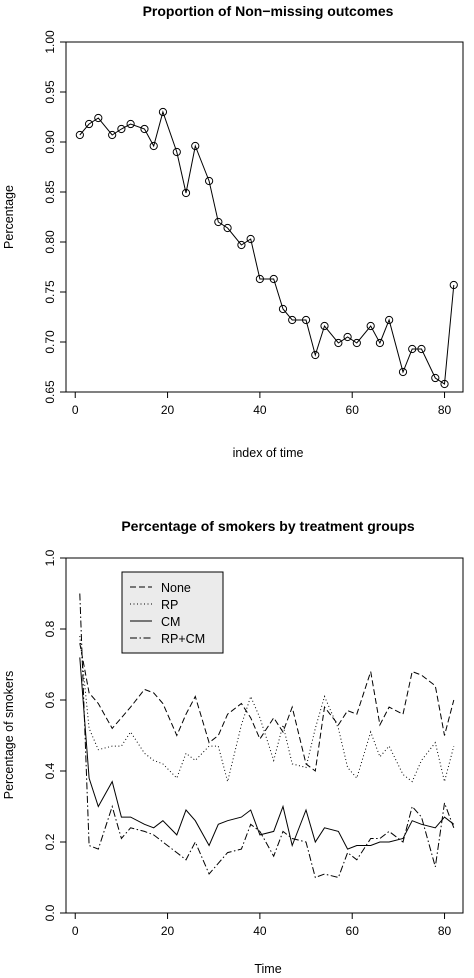  Describe the element at coordinates (170, 622) in the screenshot. I see `legend-label-cm: CM` at that location.